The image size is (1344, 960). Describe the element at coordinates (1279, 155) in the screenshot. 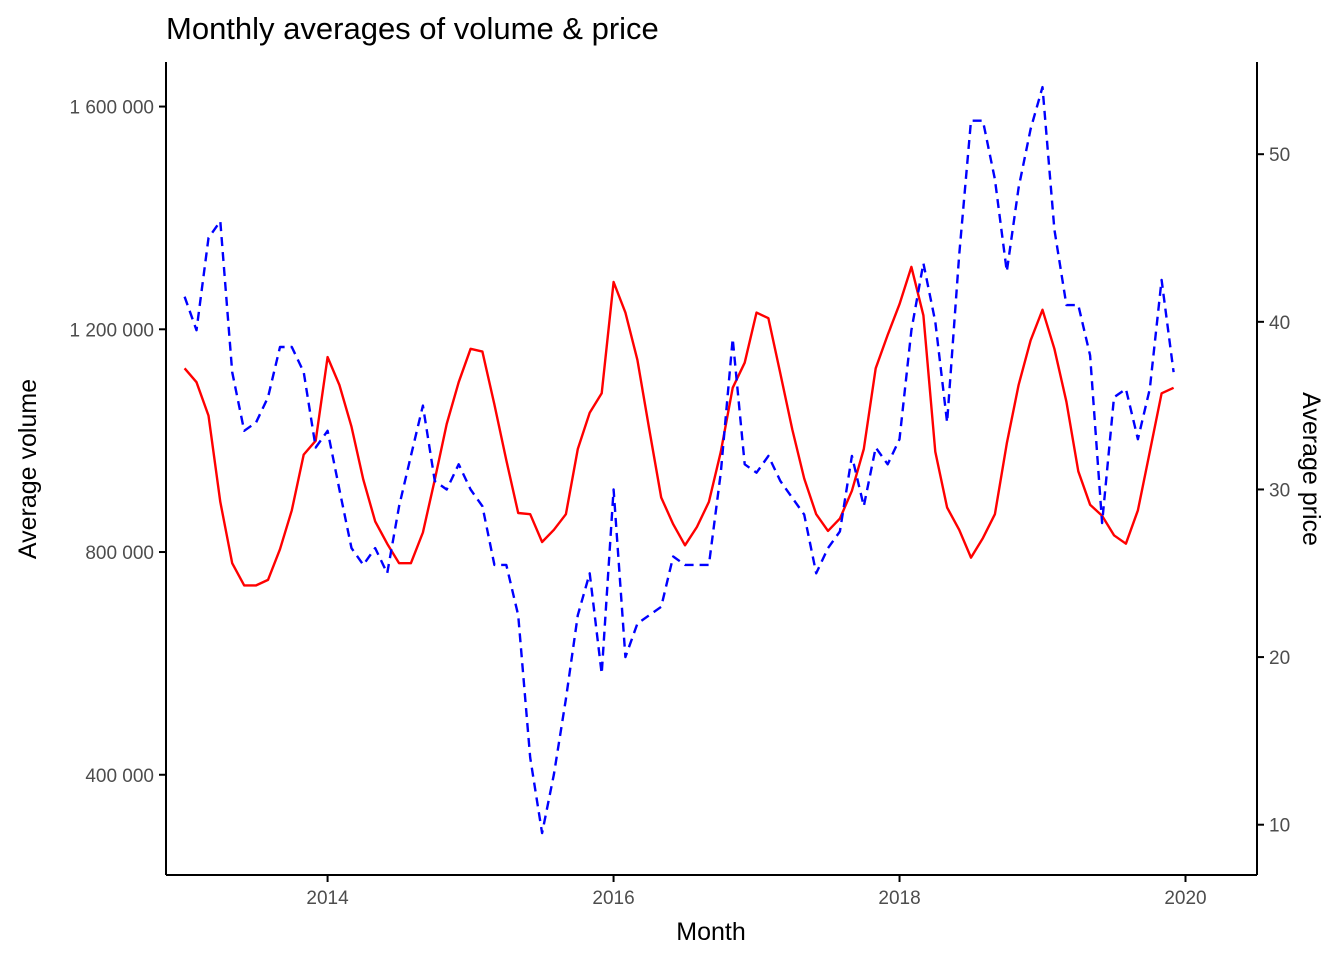

I see `right-y-tick-label: 50` at that location.